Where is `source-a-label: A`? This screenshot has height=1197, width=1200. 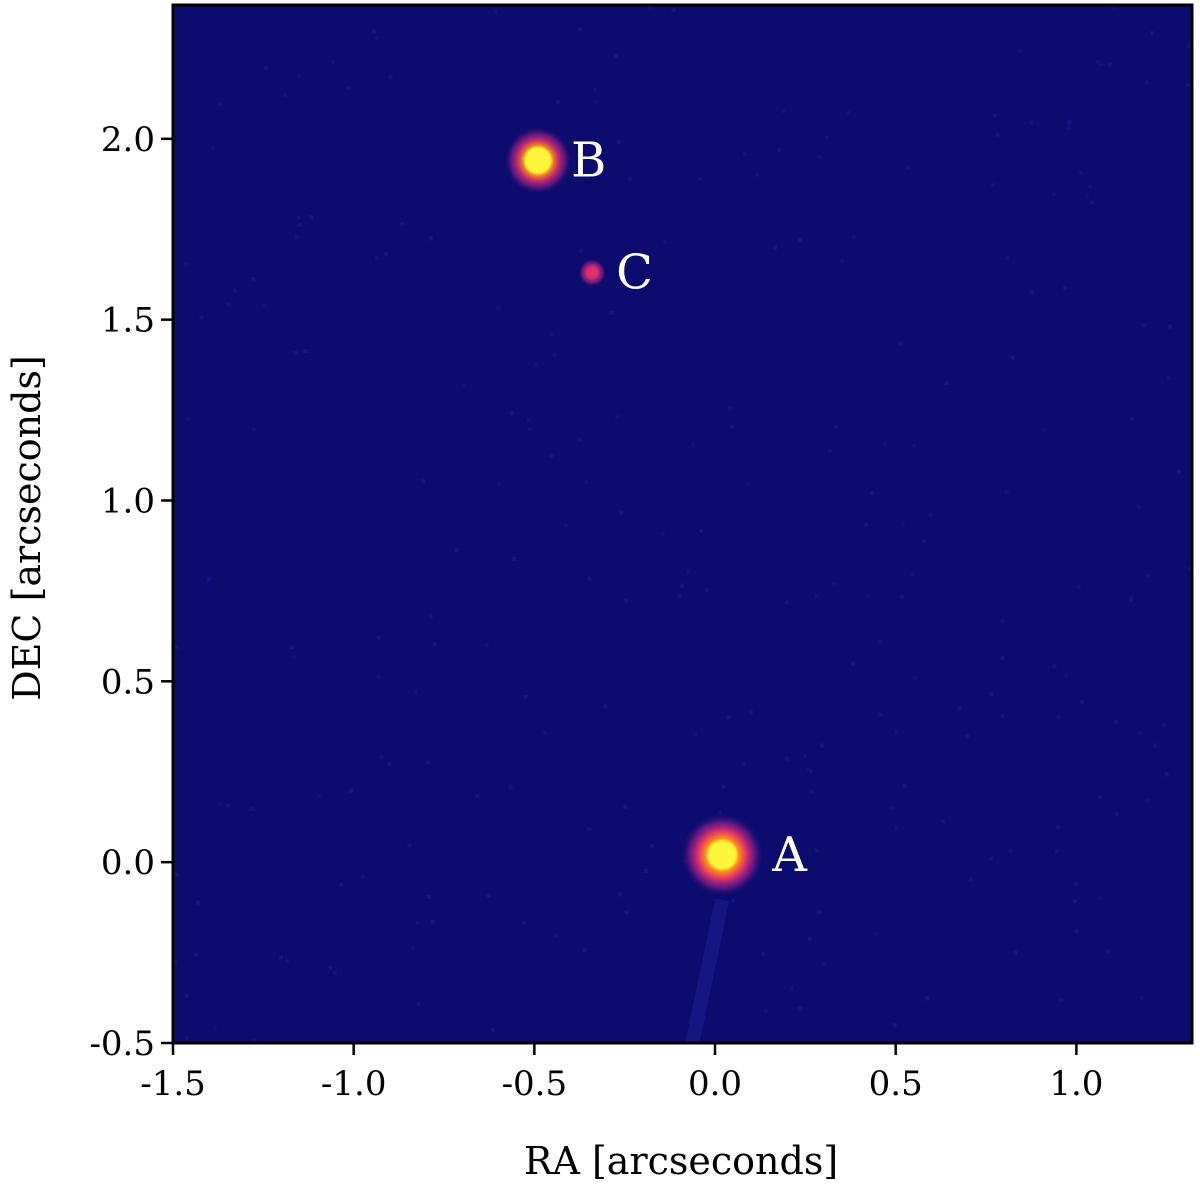 source-a-label: A is located at coordinates (789, 855).